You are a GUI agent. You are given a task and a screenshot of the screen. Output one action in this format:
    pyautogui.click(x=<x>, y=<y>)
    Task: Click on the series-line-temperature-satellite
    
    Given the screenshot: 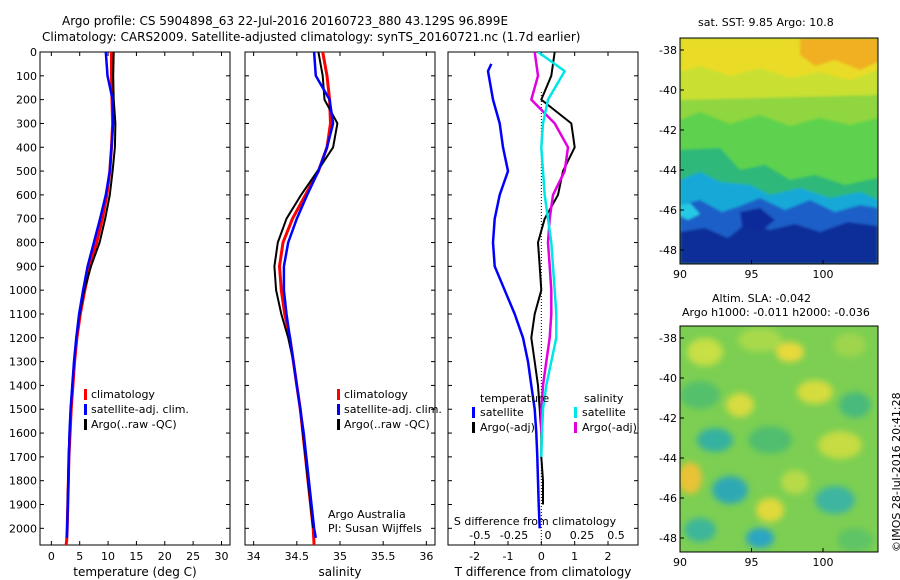 What is the action you would take?
    pyautogui.click(x=513, y=296)
    